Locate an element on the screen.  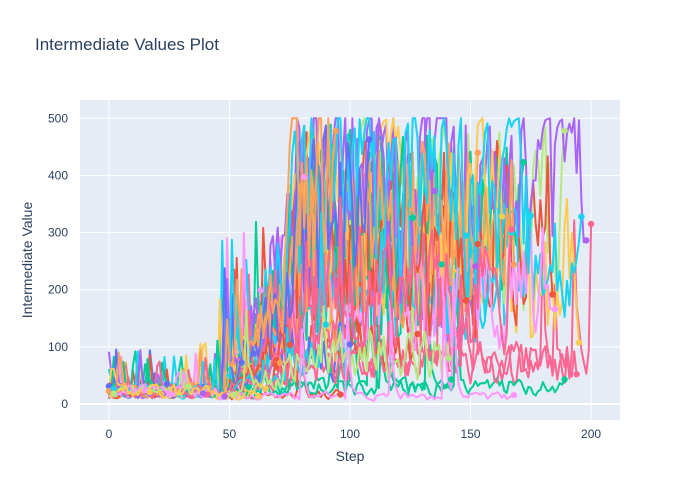
x-axis-ticks: 0 50 100 150 200 is located at coordinates (354, 434).